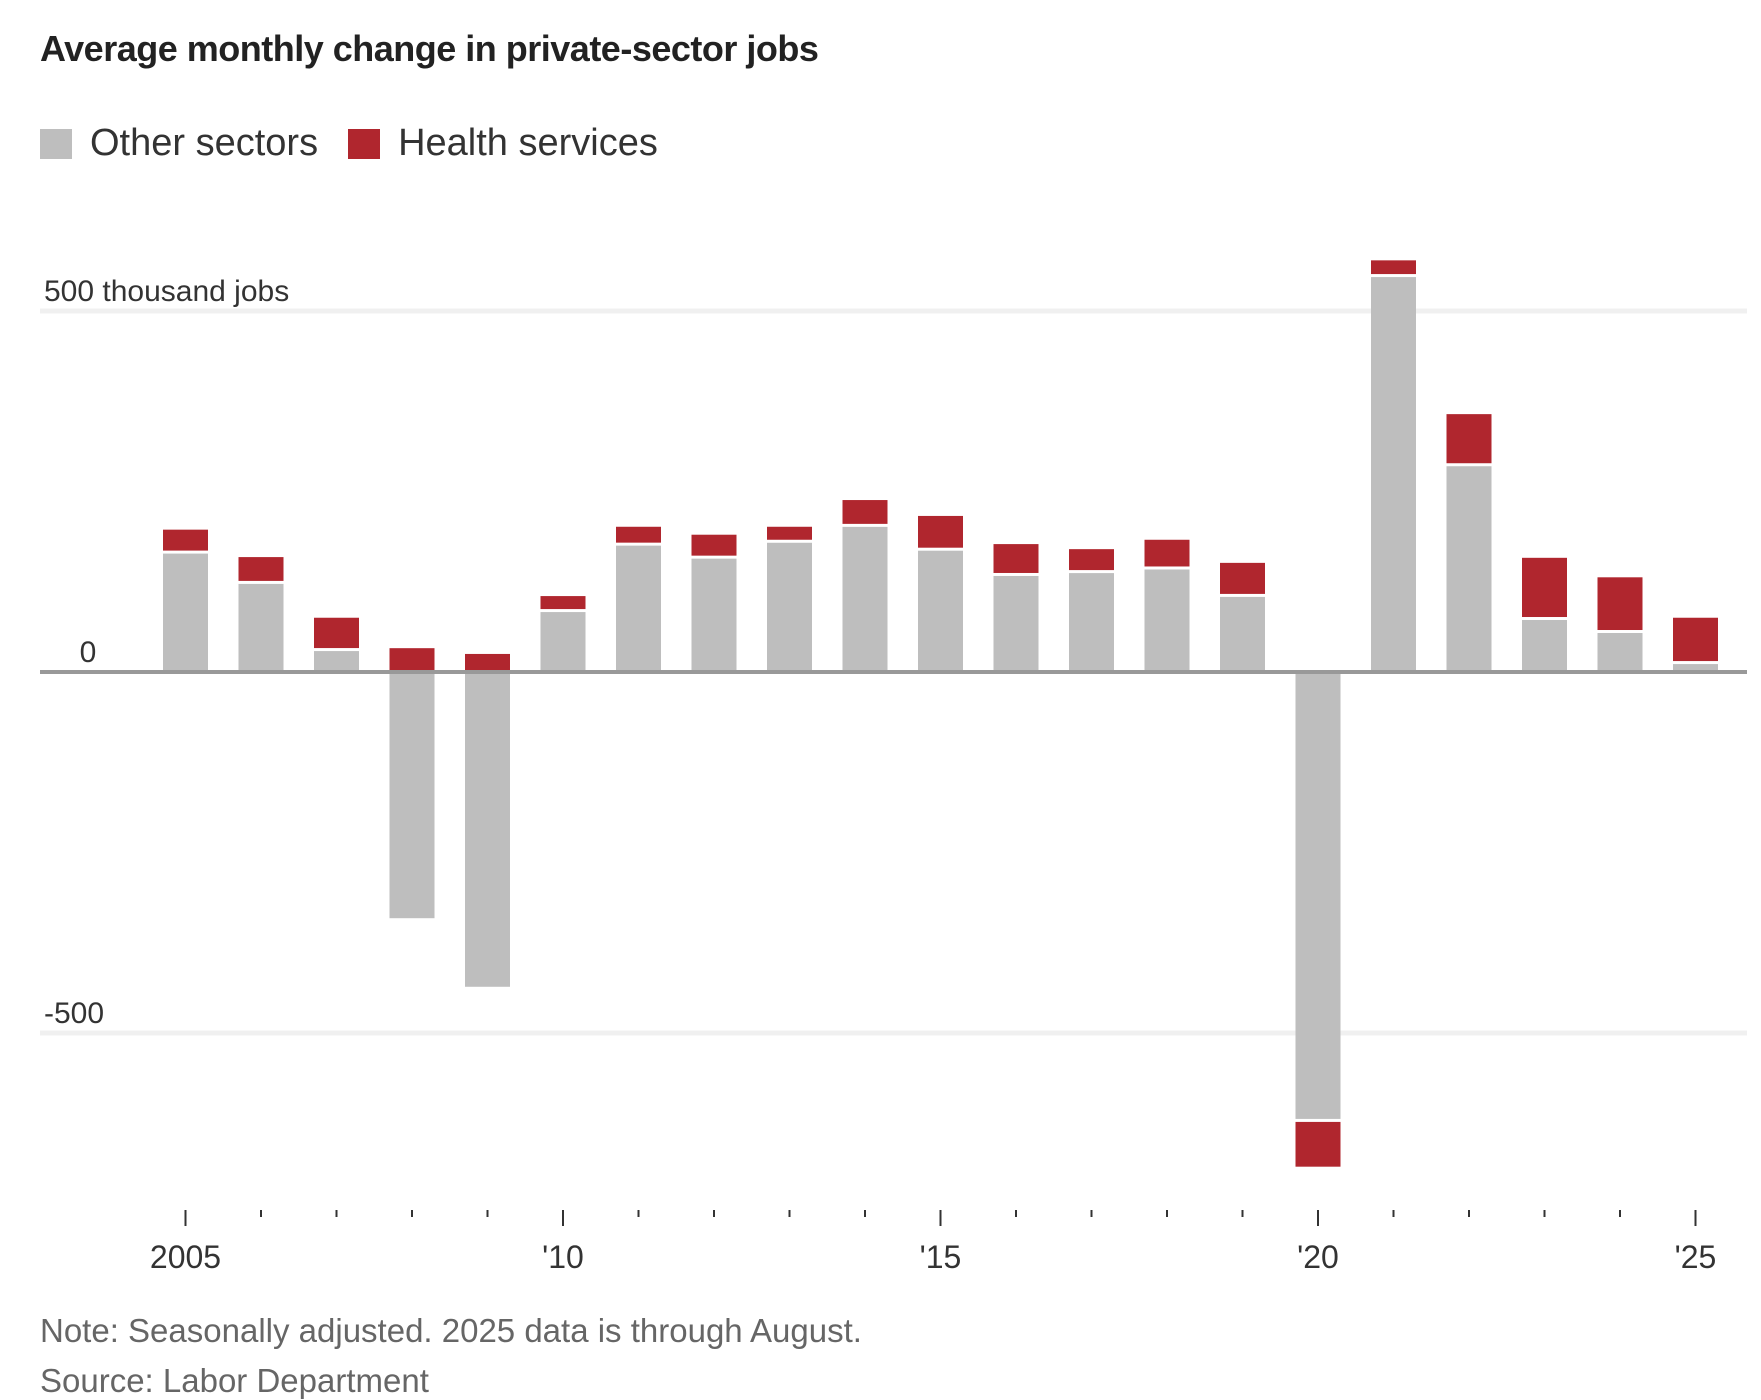 The width and height of the screenshot is (1761, 1400). I want to click on legend-item-other-sectors: Other sectors, so click(179, 143).